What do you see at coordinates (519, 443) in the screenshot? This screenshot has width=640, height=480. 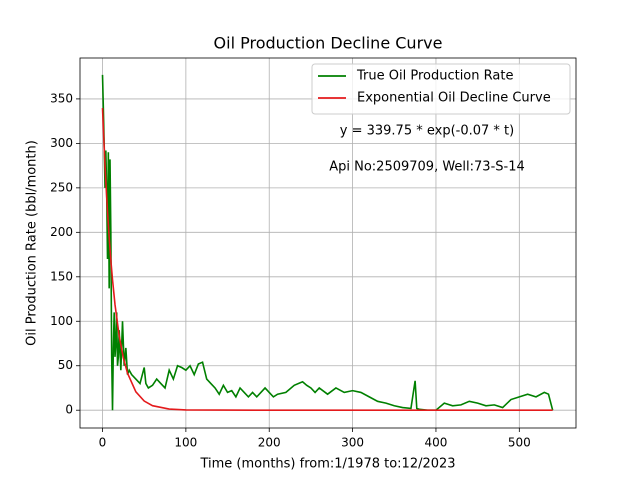 I see `x-tick-label: 500` at bounding box center [519, 443].